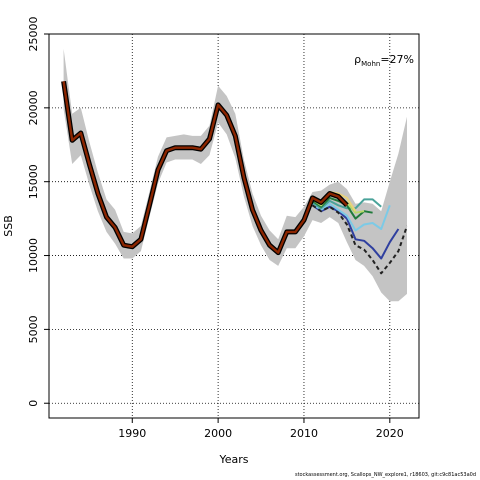 The height and width of the screenshot is (480, 480). Describe the element at coordinates (370, 64) in the screenshot. I see `rho-subscript: Mohn` at that location.